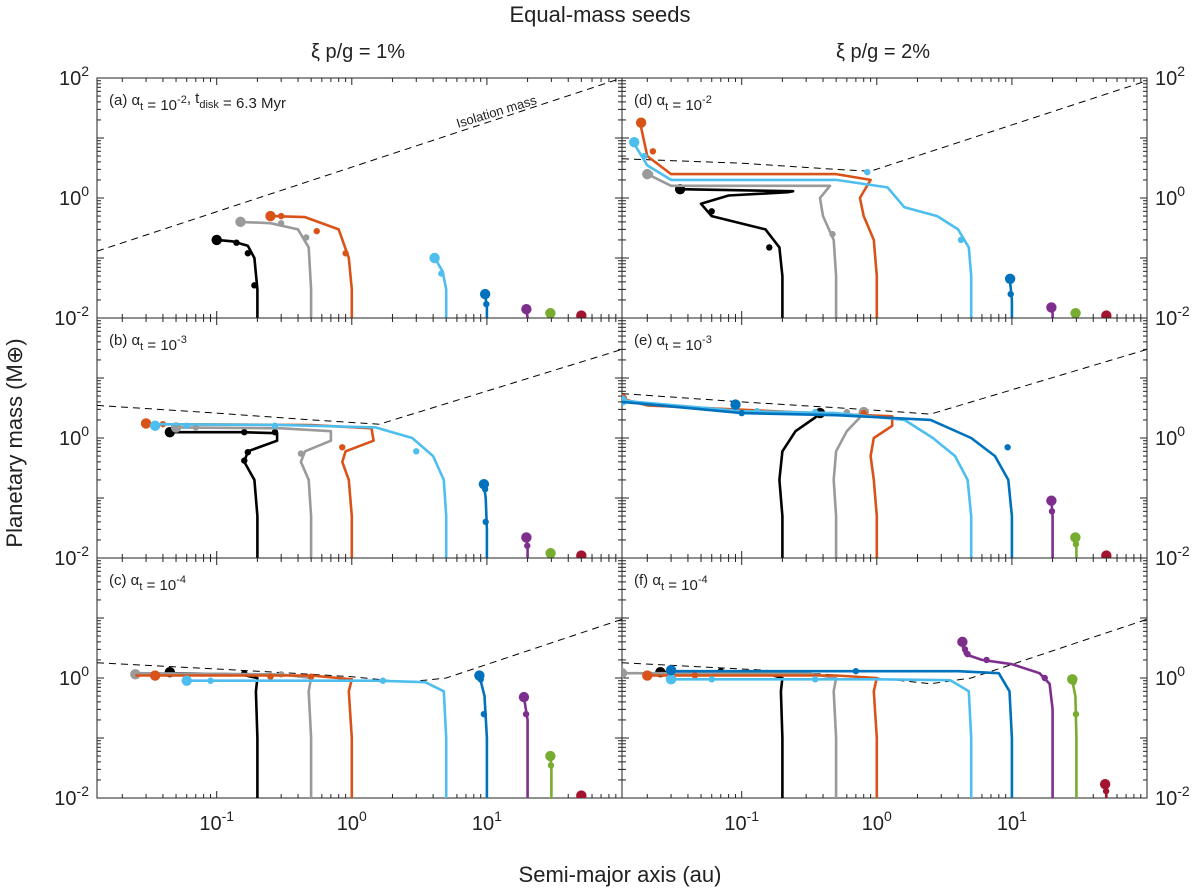  I want to click on x-tick-label: 10⁻¹, so click(741, 821).